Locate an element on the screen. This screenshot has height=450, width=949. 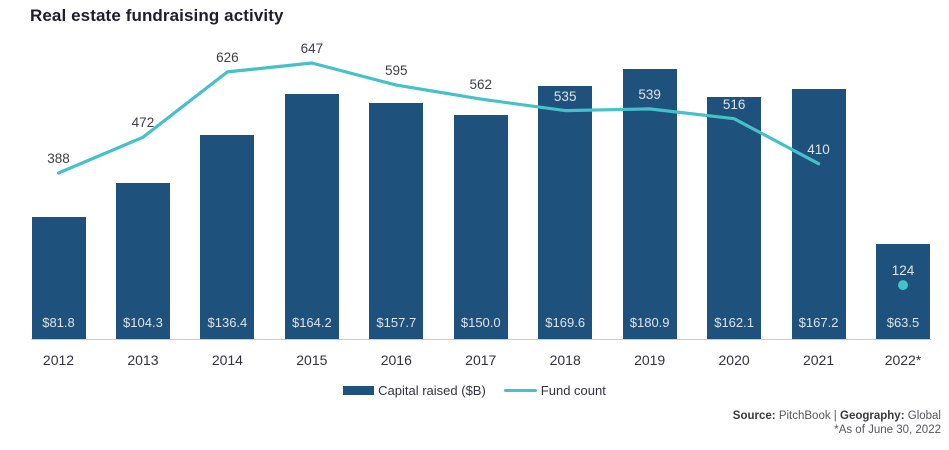
fund-count-value-label: 539 is located at coordinates (649, 94).